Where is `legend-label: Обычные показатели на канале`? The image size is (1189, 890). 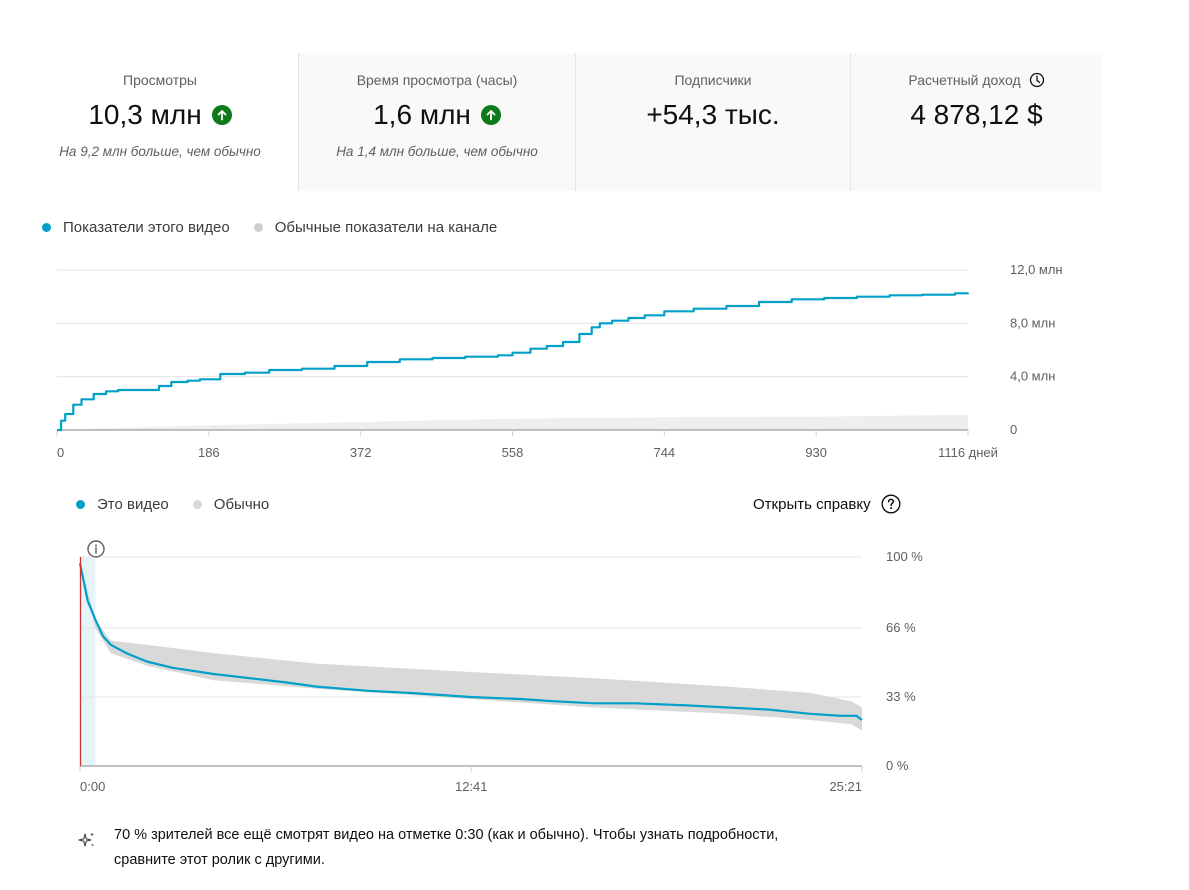
legend-label: Обычные показатели на канале is located at coordinates (386, 227).